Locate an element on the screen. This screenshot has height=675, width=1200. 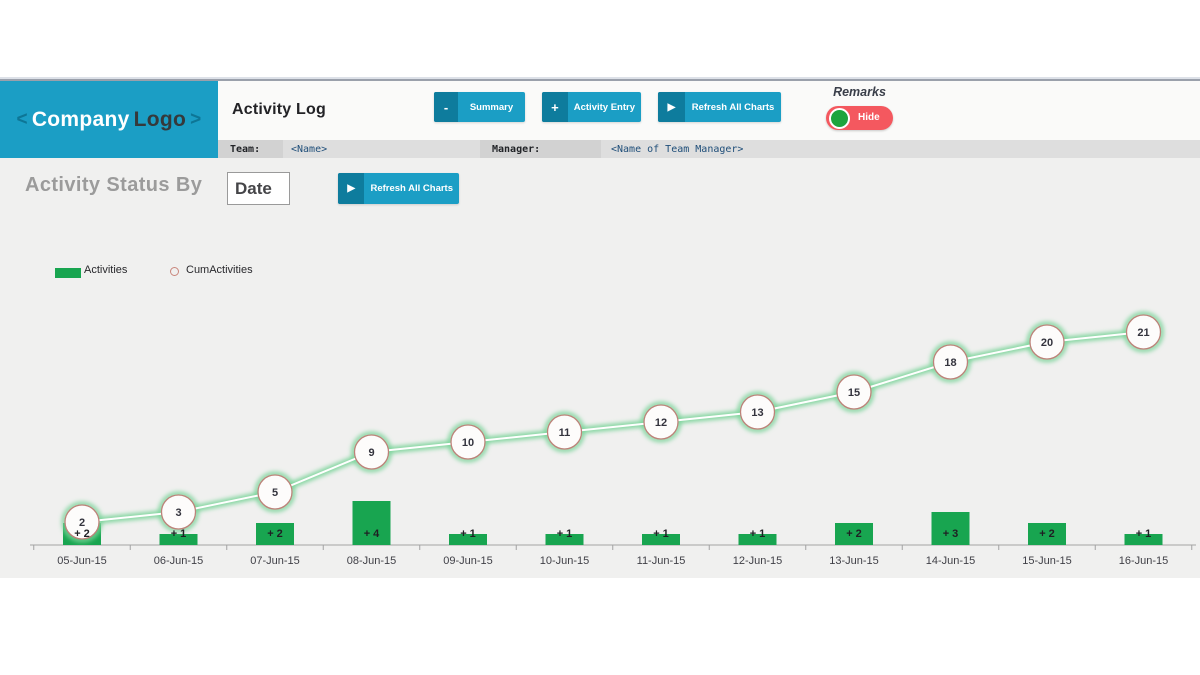
panel-top-border is located at coordinates (600, 79).